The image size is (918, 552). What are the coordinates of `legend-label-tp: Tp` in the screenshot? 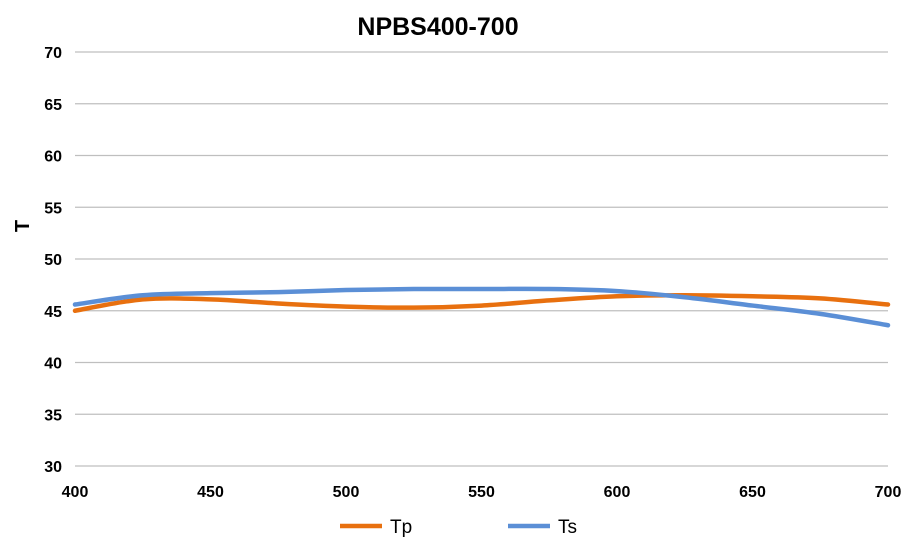 It's located at (401, 527).